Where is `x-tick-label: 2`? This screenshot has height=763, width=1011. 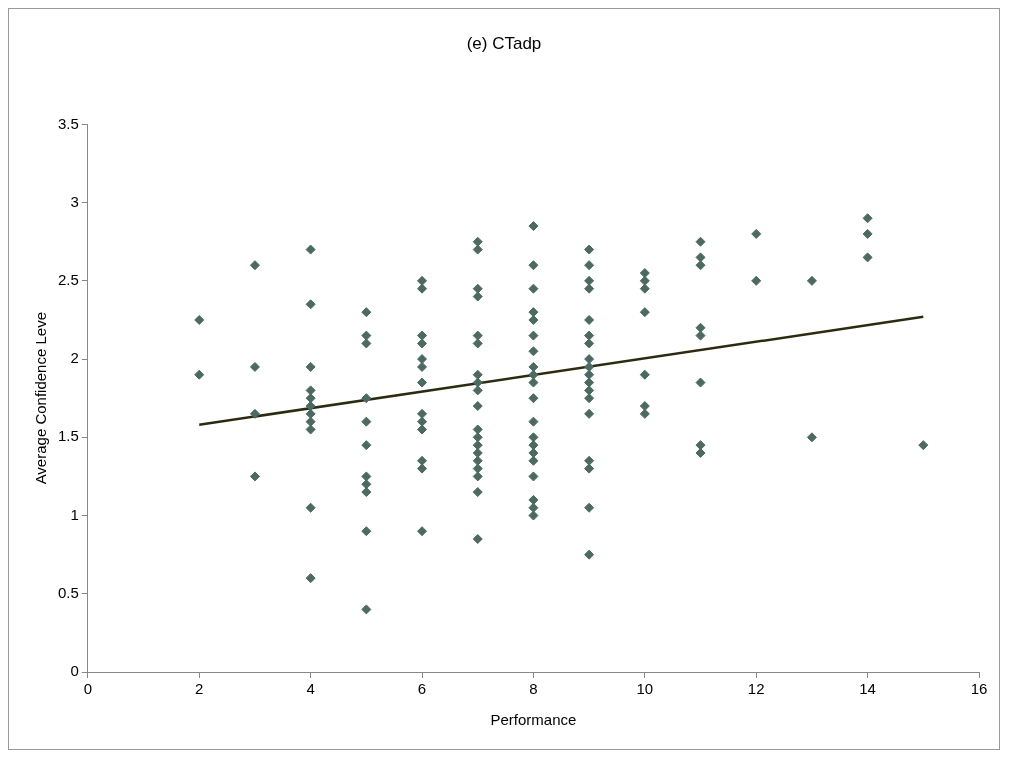
x-tick-label: 2 is located at coordinates (199, 689).